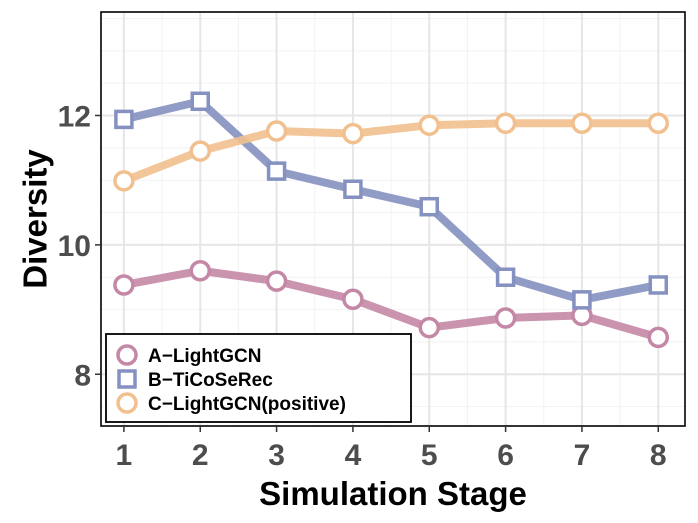 The image size is (698, 523). What do you see at coordinates (658, 455) in the screenshot?
I see `x-tick-label: 8` at bounding box center [658, 455].